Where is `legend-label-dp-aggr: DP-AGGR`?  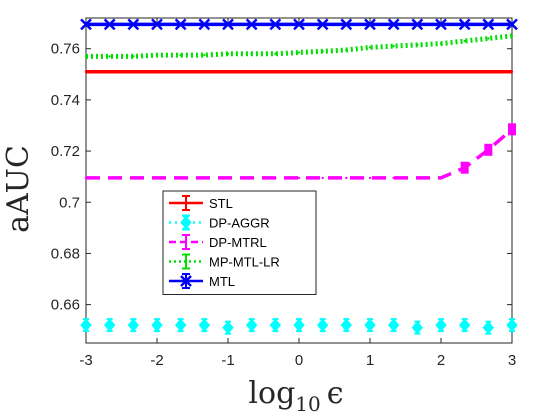 legend-label-dp-aggr: DP-AGGR is located at coordinates (239, 223).